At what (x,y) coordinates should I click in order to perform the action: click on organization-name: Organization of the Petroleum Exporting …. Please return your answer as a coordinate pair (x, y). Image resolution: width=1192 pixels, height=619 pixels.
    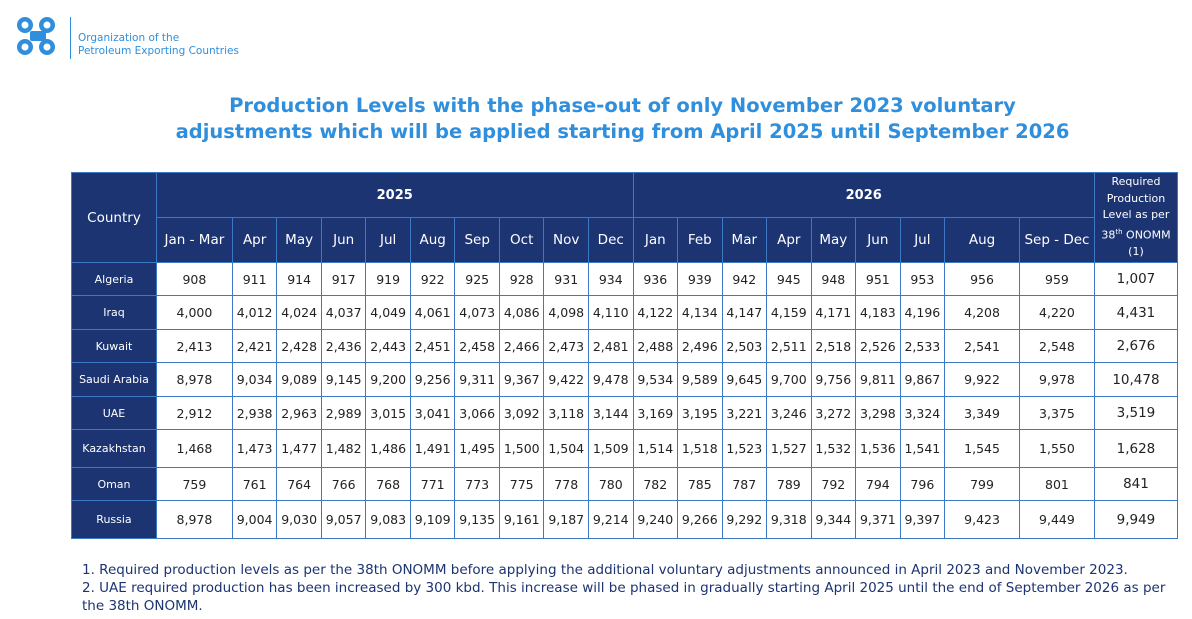
    Looking at the image, I should click on (158, 45).